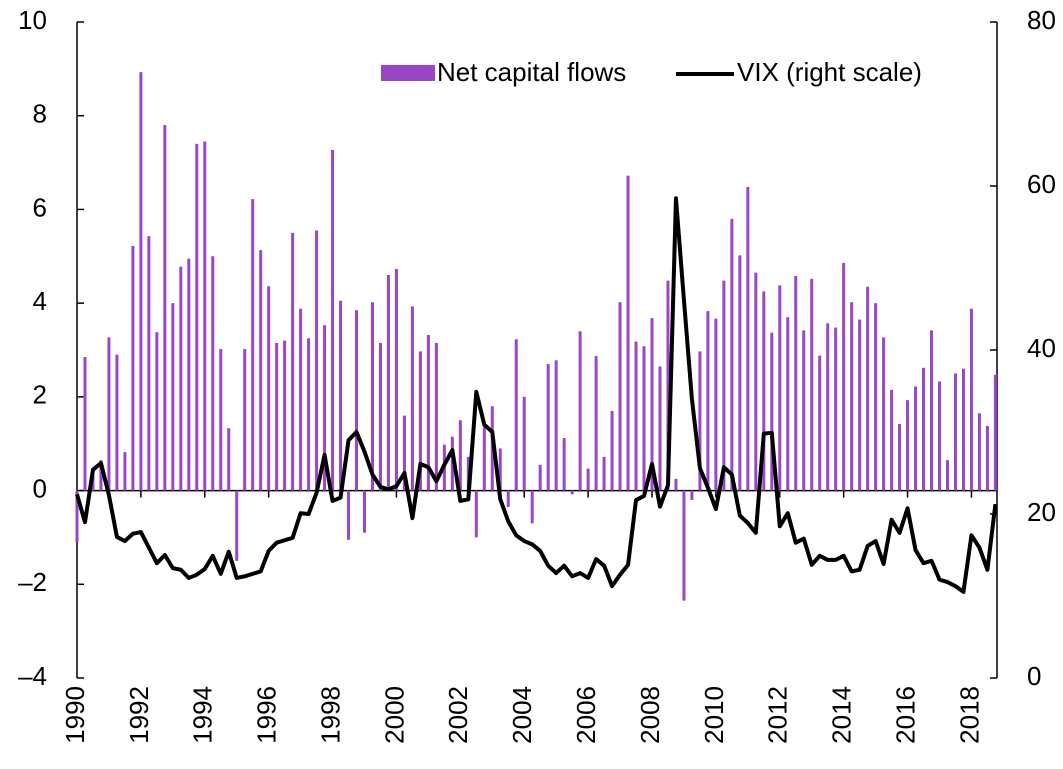 The height and width of the screenshot is (769, 1063). I want to click on x-tick-label: 2004, so click(522, 715).